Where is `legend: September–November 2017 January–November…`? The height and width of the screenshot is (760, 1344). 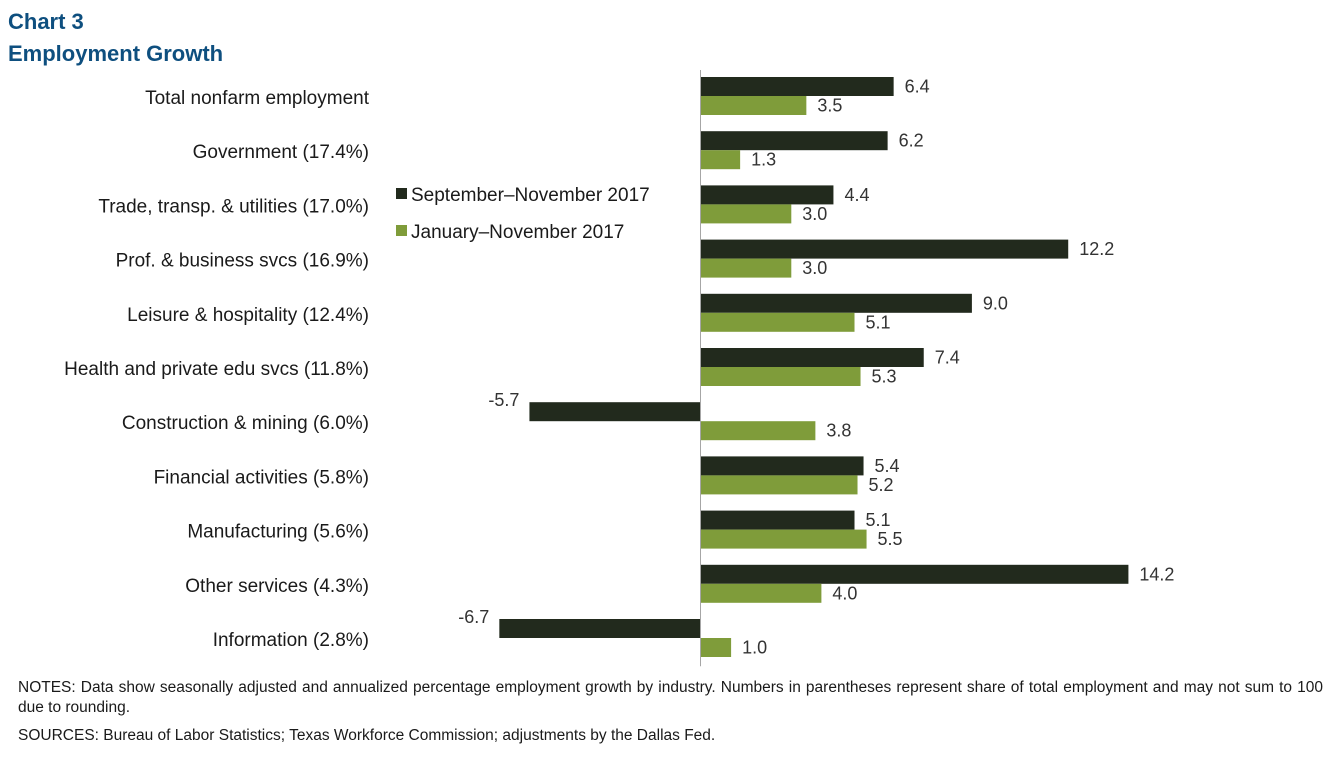
legend: September–November 2017 January–November… is located at coordinates (523, 214).